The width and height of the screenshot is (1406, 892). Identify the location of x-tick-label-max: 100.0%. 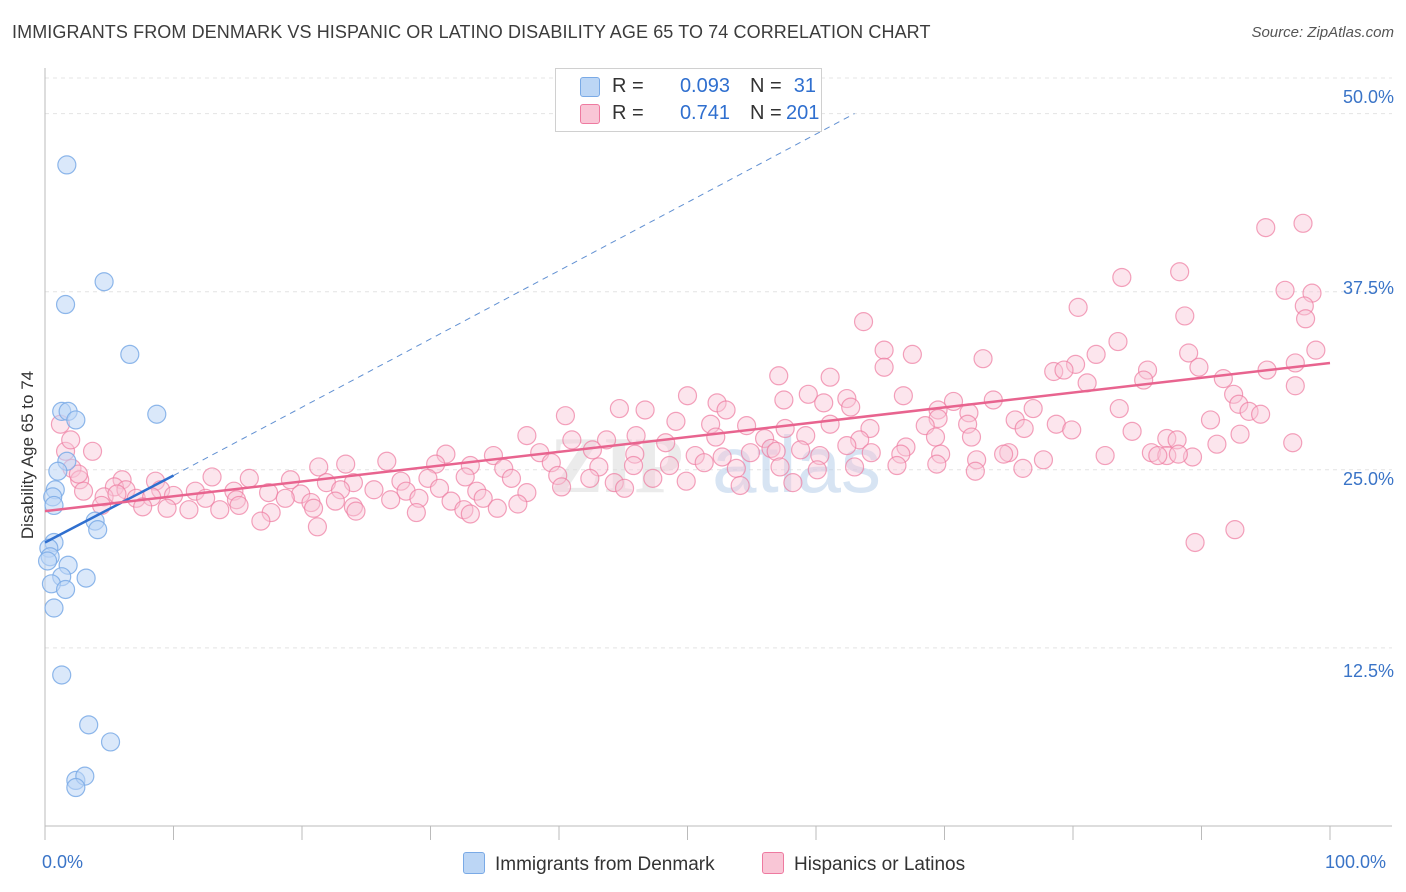
(1356, 862).